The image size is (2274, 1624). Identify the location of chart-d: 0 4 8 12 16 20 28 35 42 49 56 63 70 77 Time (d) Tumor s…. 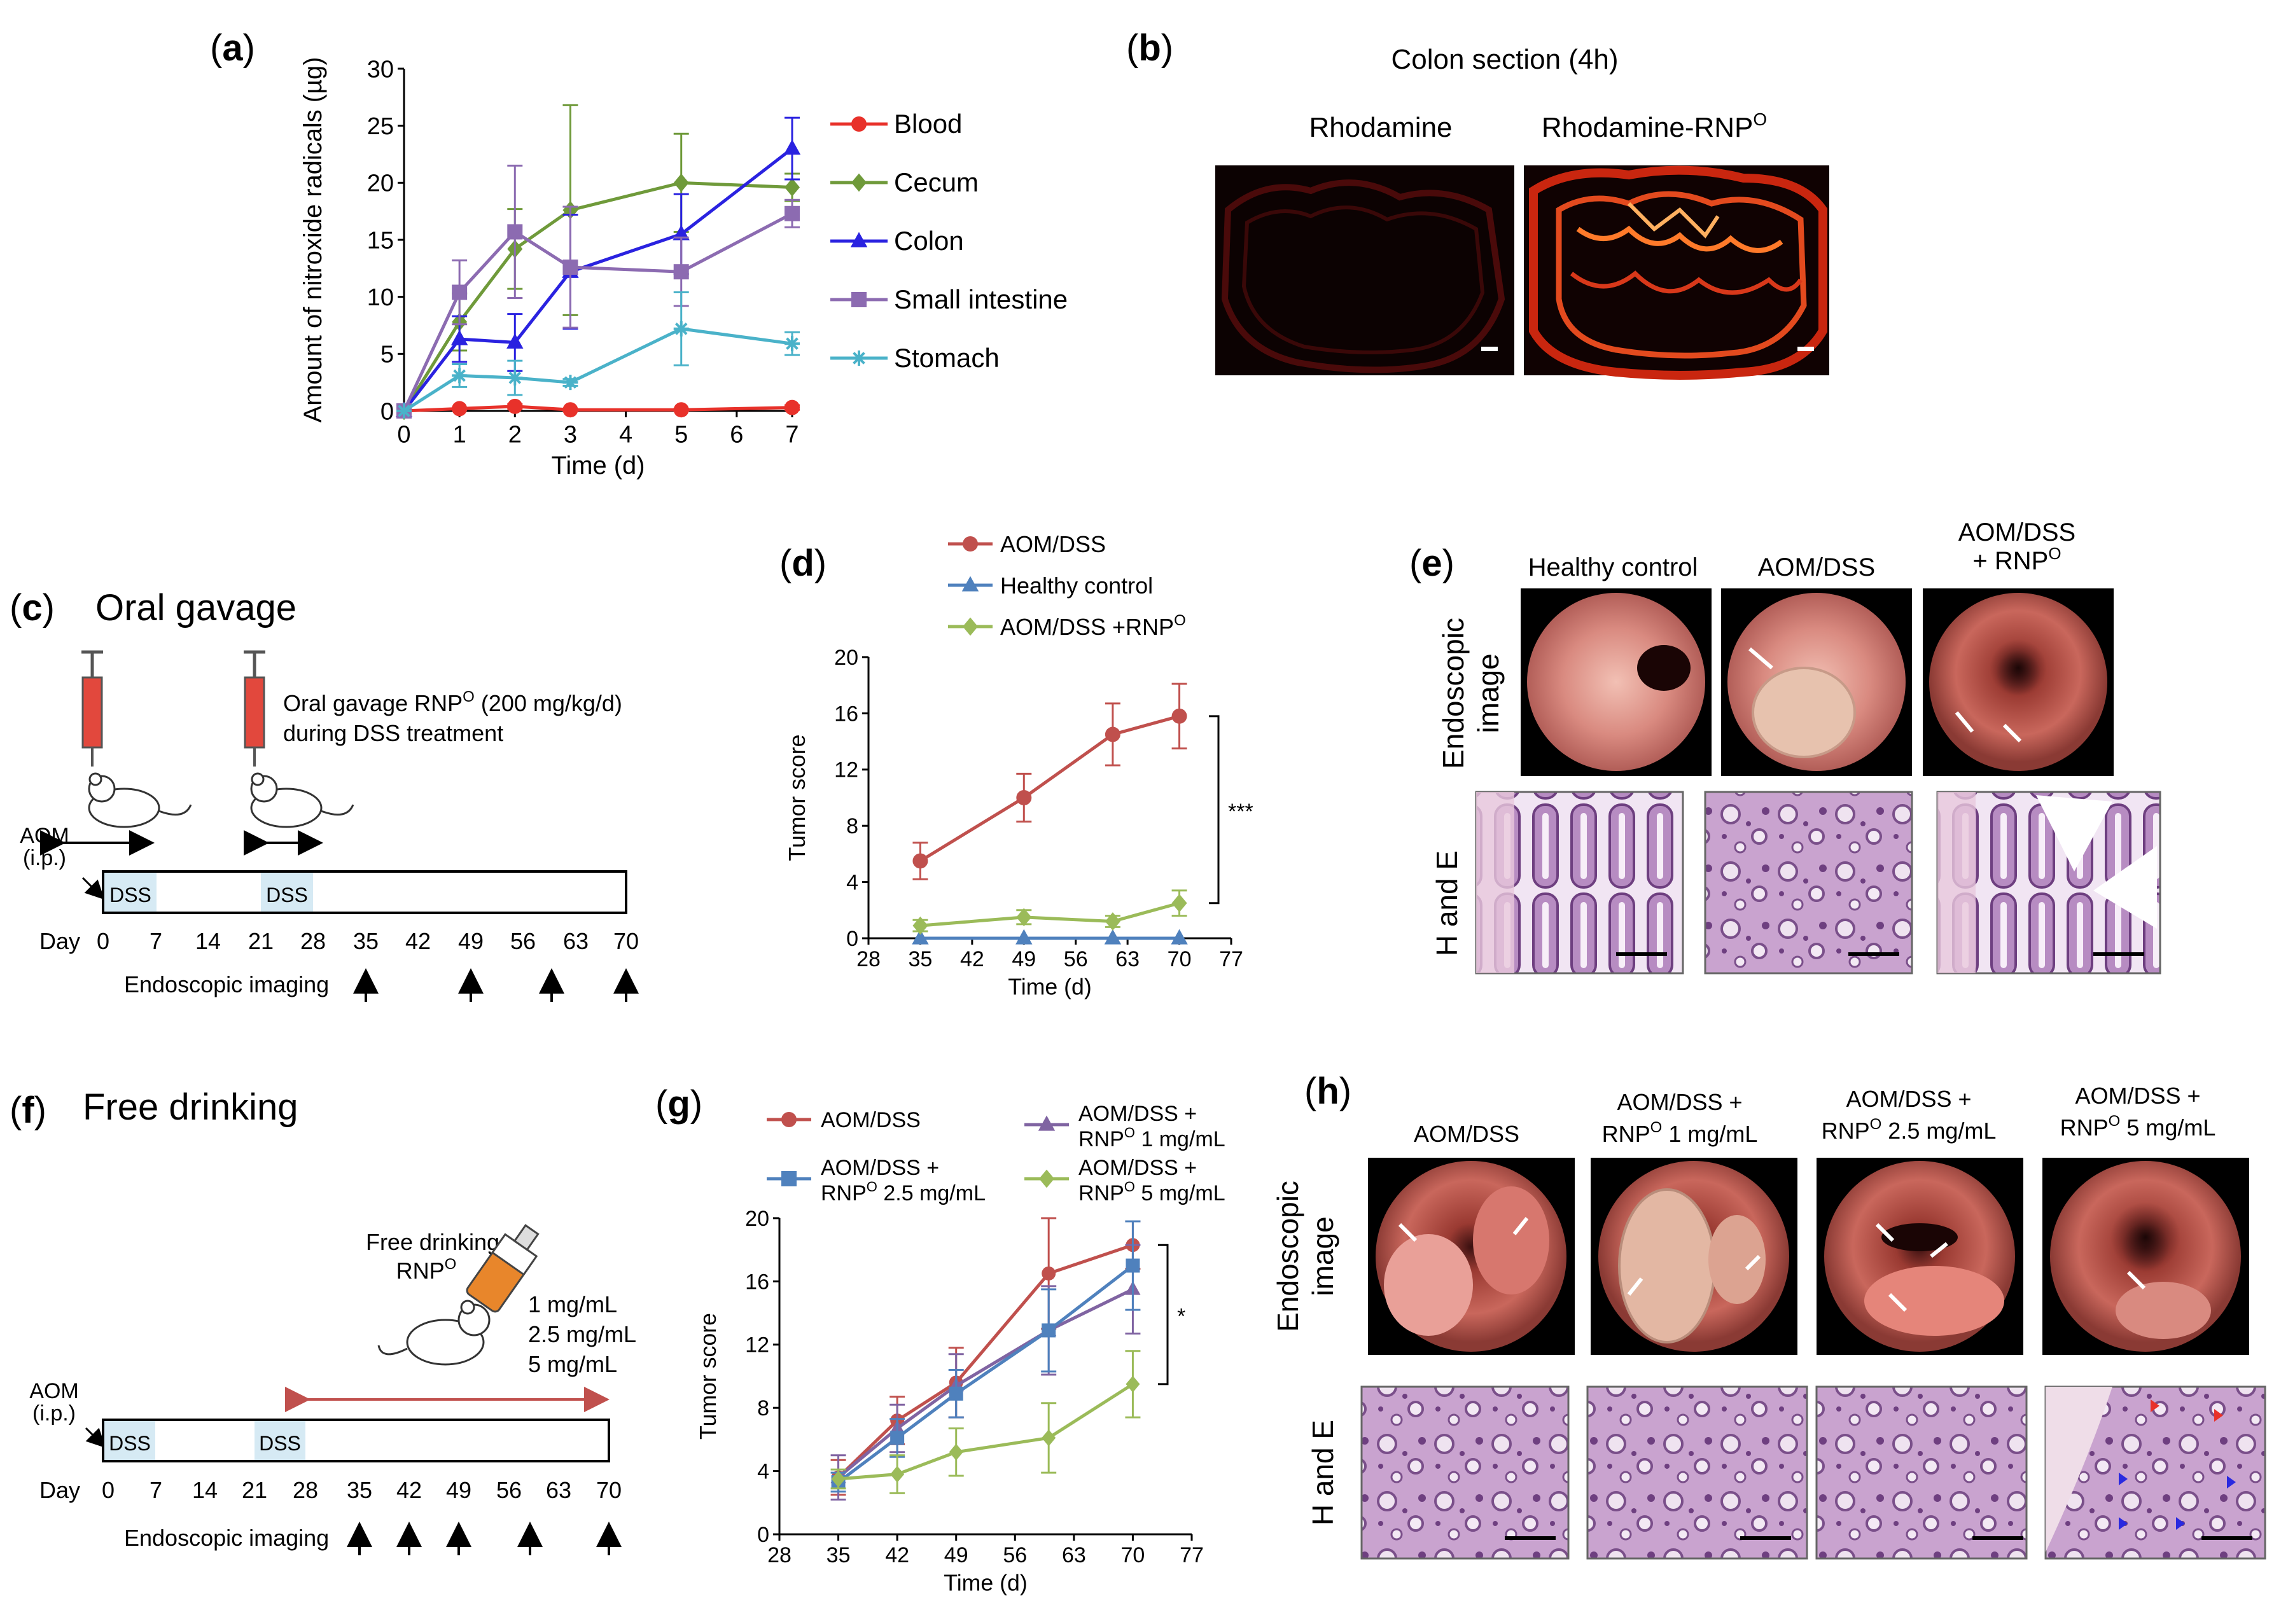
(1019, 823).